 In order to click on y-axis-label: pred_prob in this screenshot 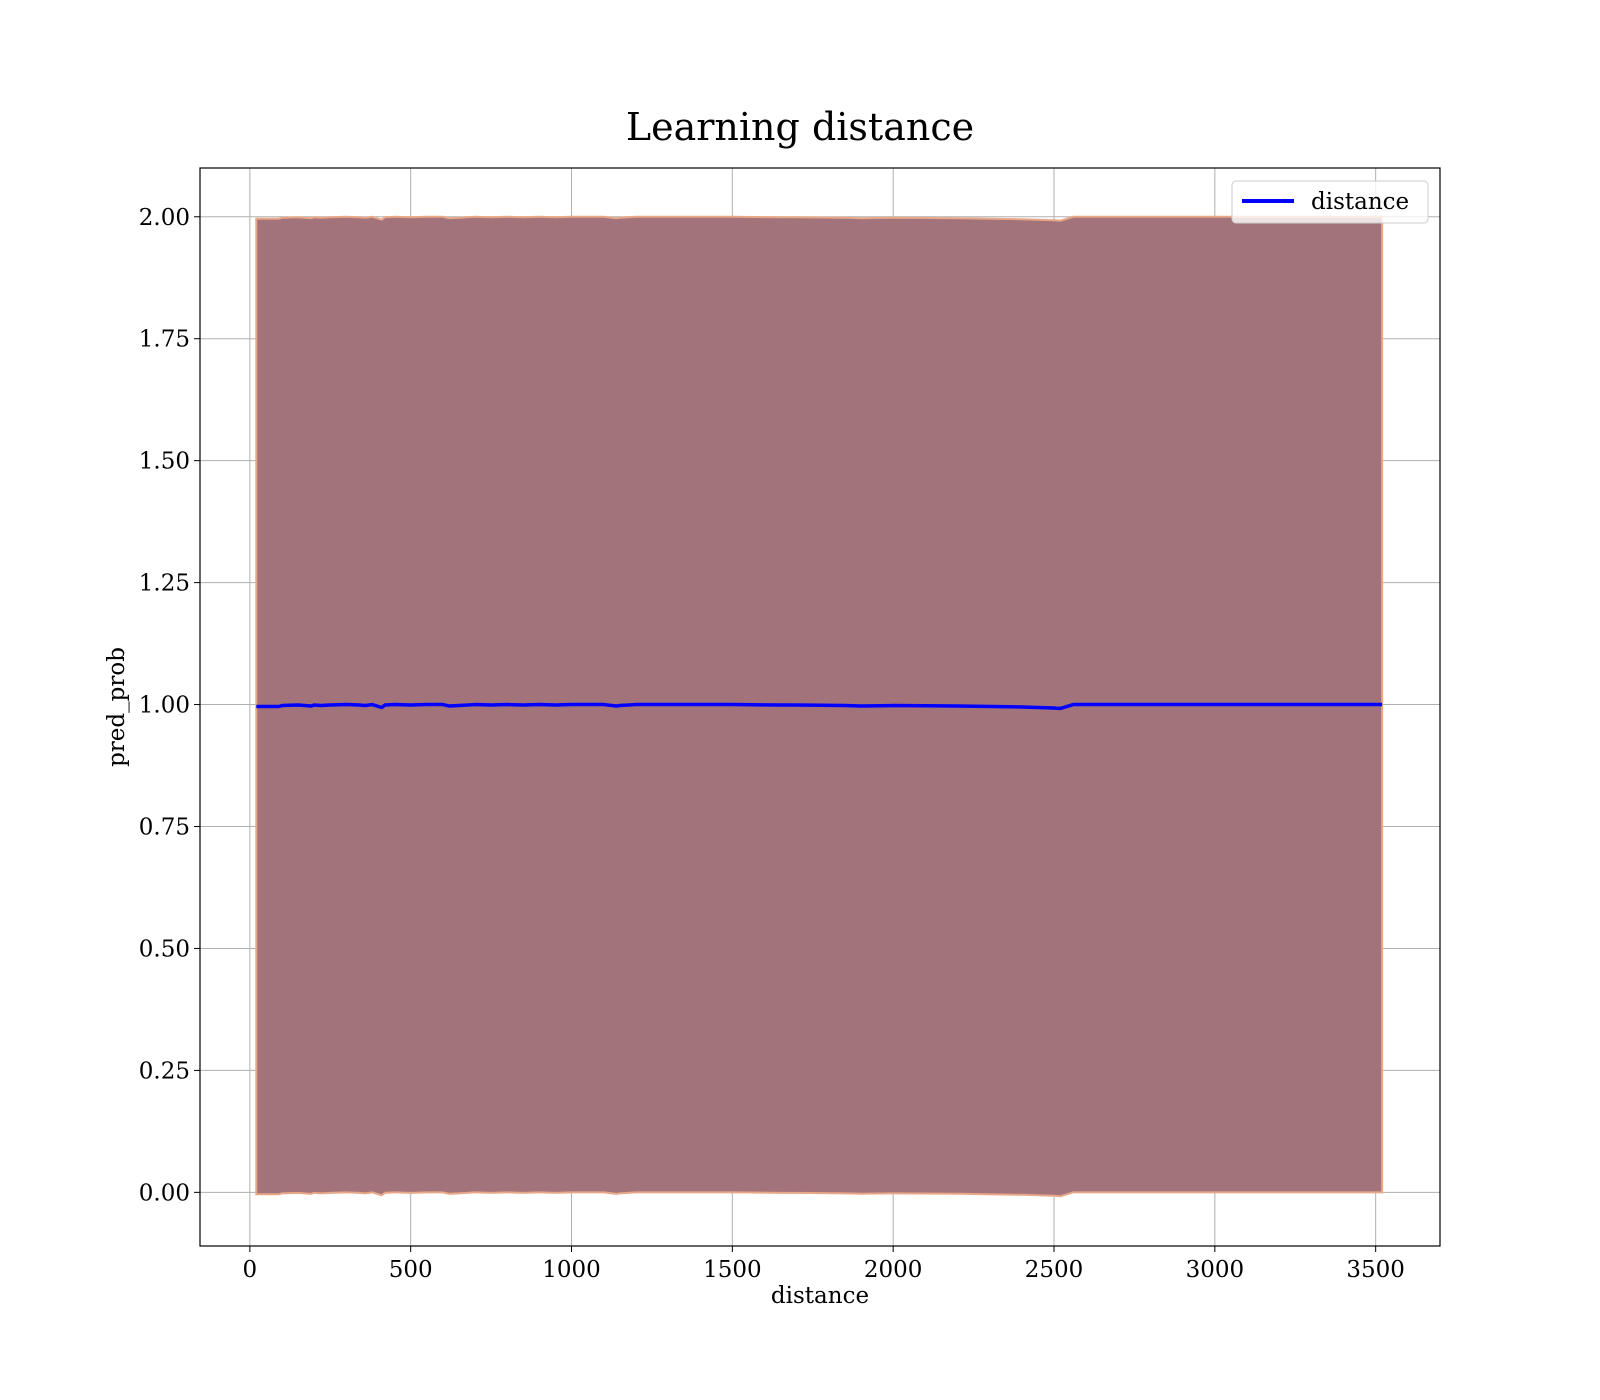, I will do `click(117, 707)`.